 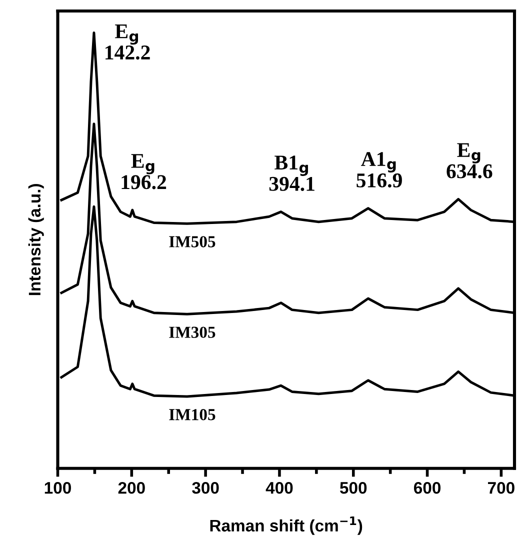 What do you see at coordinates (36, 240) in the screenshot?
I see `y-axis-title: Intensity (a.u.)` at bounding box center [36, 240].